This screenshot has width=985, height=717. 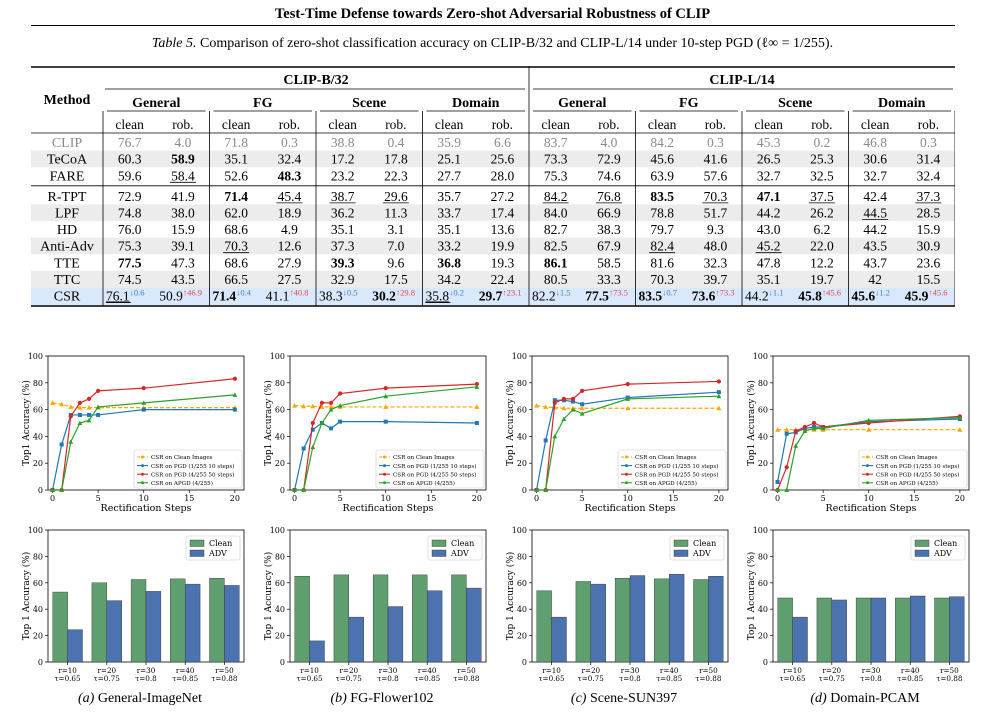 I want to click on data-cell: 32.4, so click(x=929, y=175).